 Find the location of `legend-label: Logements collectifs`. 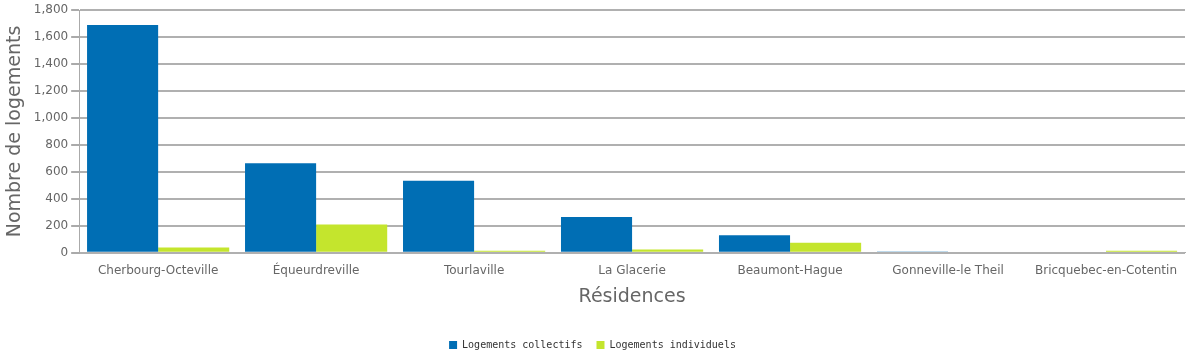

legend-label: Logements collectifs is located at coordinates (522, 344).